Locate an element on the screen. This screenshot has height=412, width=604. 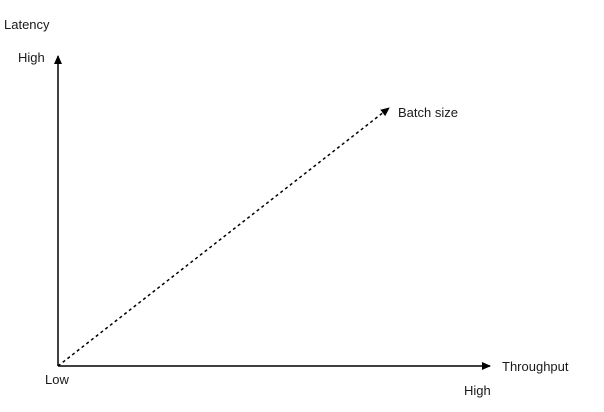
x-axis-title: Throughput is located at coordinates (535, 366).